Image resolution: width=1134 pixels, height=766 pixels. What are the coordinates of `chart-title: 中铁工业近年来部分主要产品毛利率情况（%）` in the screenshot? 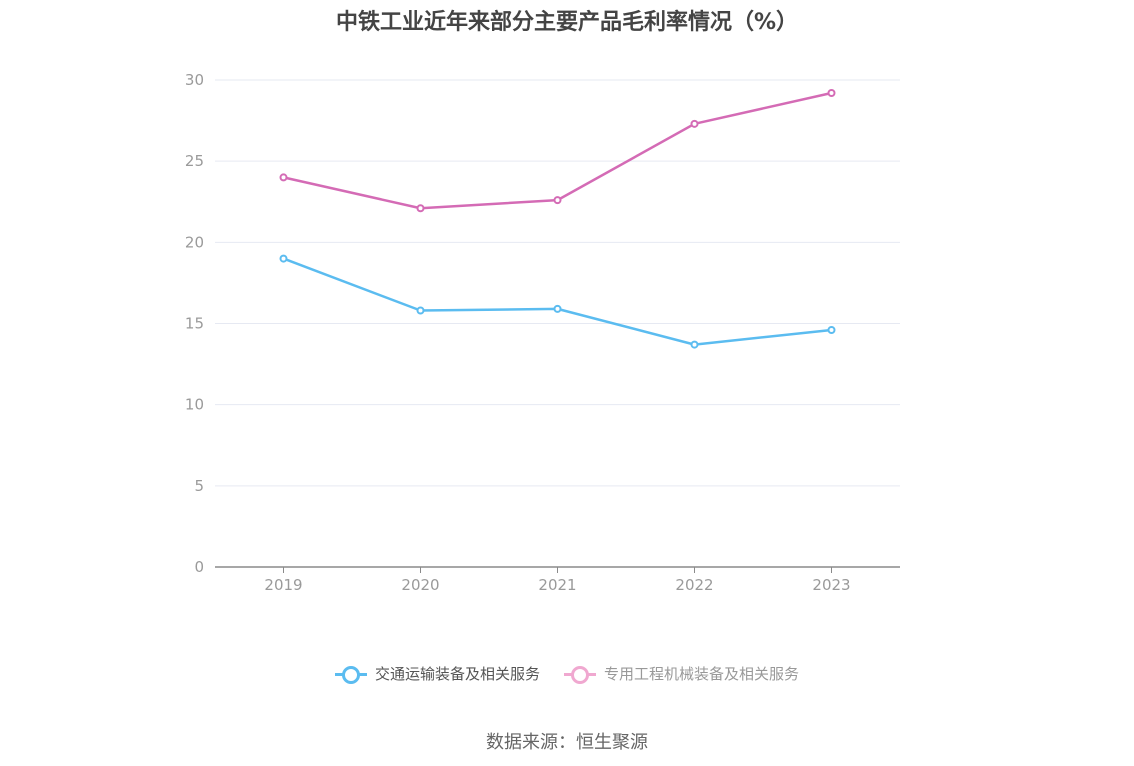 It's located at (567, 22).